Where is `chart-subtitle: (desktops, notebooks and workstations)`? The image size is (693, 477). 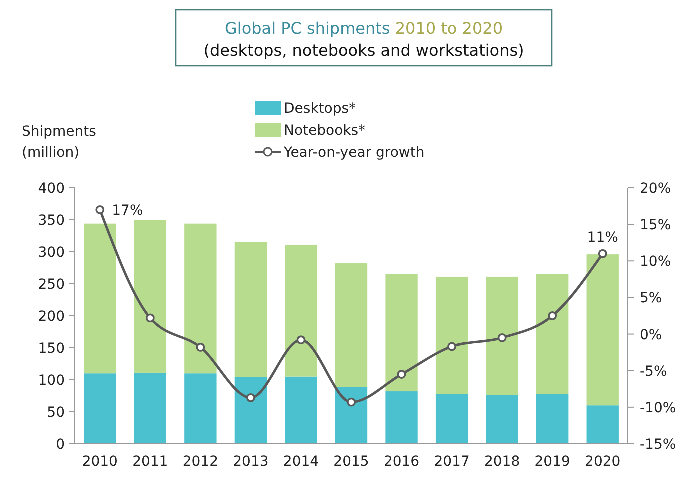
chart-subtitle: (desktops, notebooks and workstations) is located at coordinates (364, 50).